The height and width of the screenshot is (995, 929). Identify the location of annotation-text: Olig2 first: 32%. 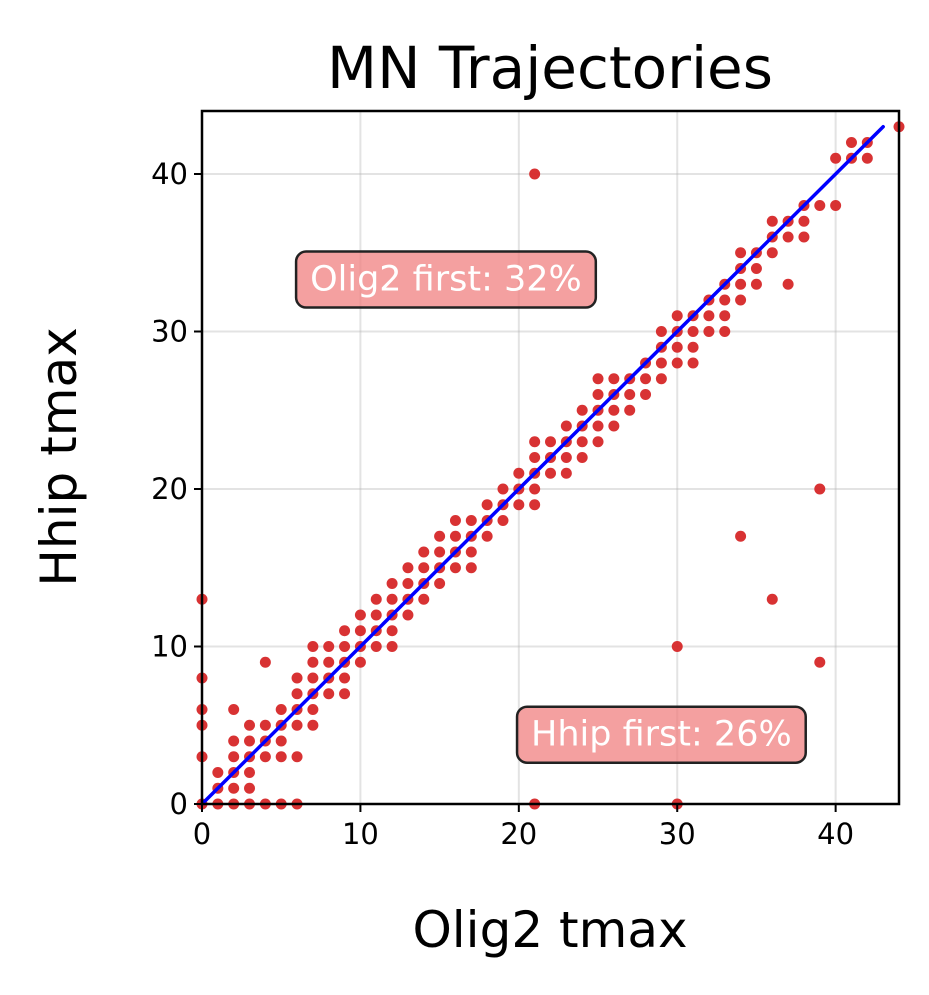
(446, 280).